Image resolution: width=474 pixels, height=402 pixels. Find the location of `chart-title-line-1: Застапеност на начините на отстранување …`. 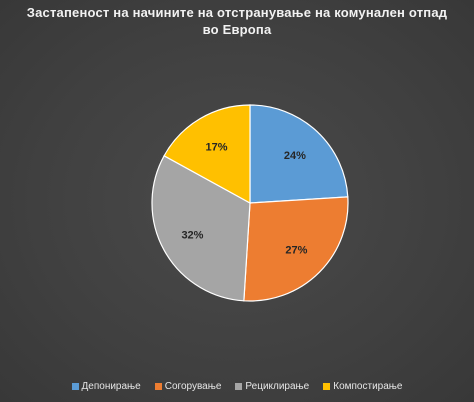

chart-title-line-1: Застапеност на начините на отстранување … is located at coordinates (237, 12).